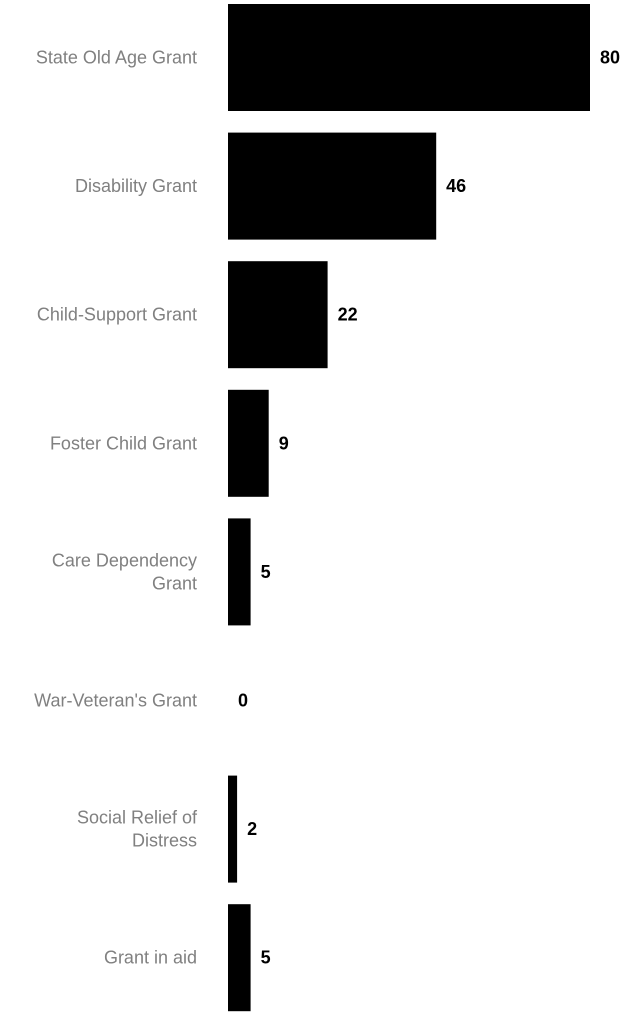 The image size is (629, 1012). What do you see at coordinates (164, 841) in the screenshot?
I see `category-label-line: Distress` at bounding box center [164, 841].